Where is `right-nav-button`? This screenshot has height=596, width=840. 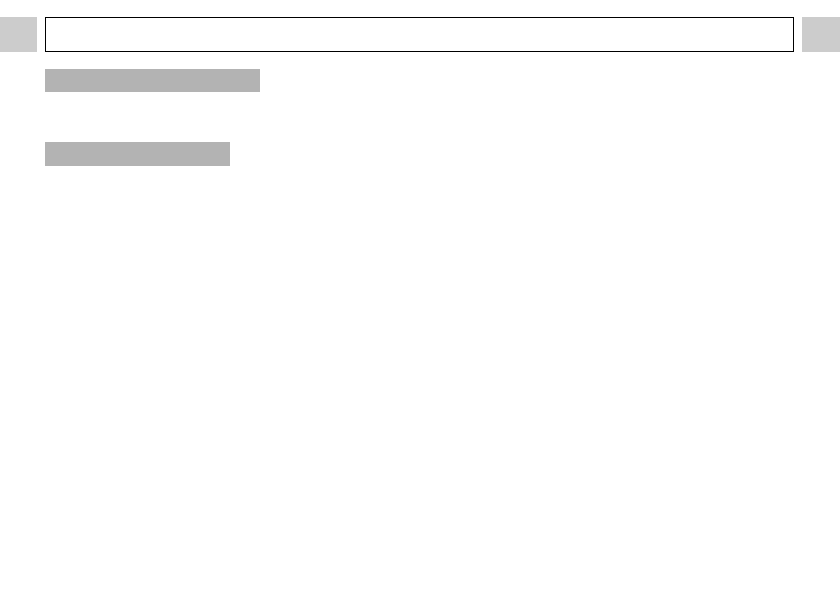
right-nav-button is located at coordinates (821, 34).